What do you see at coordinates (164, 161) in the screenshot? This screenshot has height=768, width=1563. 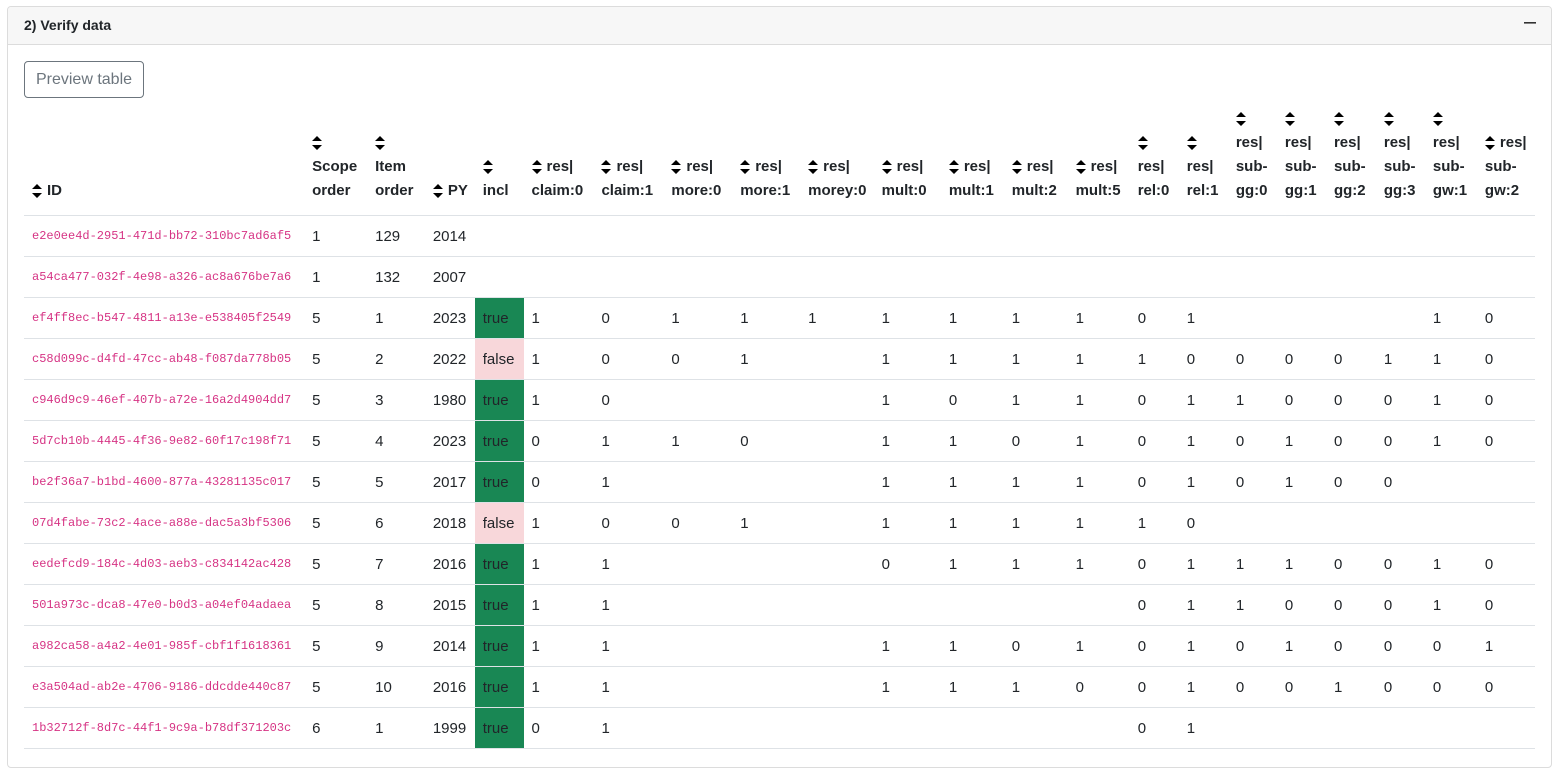 I see `column-header: ID` at bounding box center [164, 161].